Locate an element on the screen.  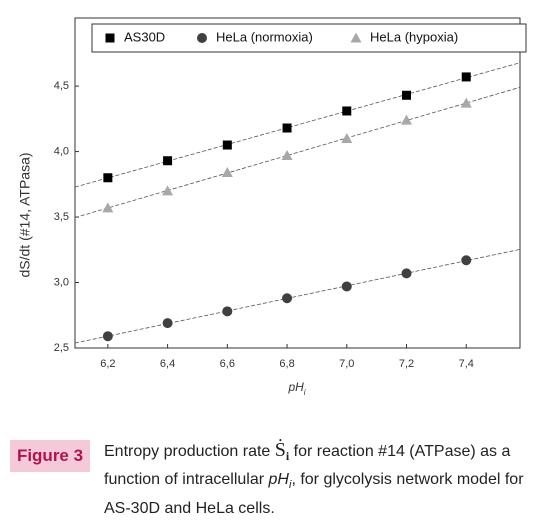
y-tick-label: 3,5 is located at coordinates (61, 217).